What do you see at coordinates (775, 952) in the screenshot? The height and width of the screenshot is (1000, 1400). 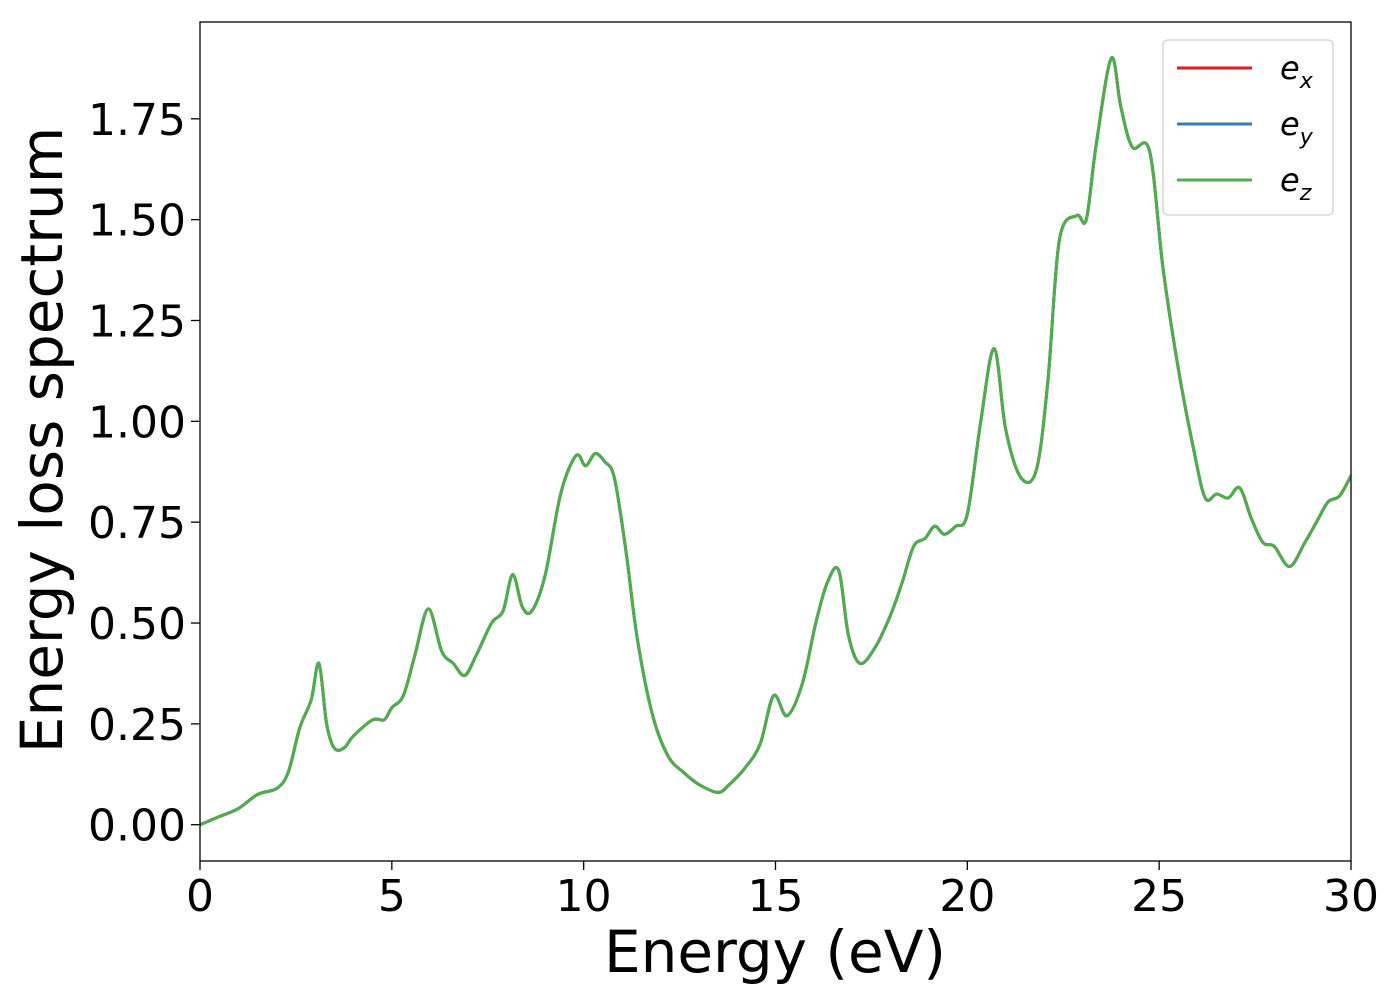 I see `x-axis-label: Energy (eV)` at bounding box center [775, 952].